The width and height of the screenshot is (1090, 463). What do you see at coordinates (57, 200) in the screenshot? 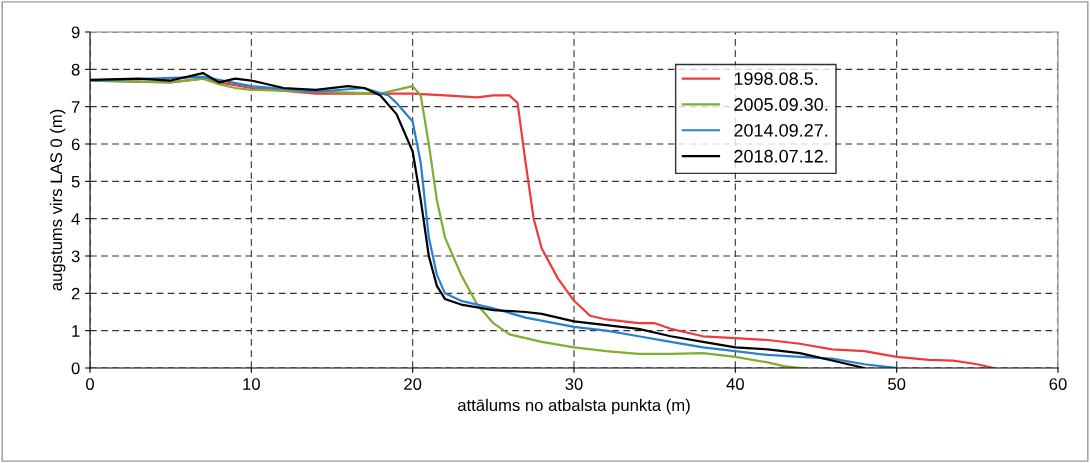
I see `y-axis-title: augstums virs LAS 0 (m)` at bounding box center [57, 200].